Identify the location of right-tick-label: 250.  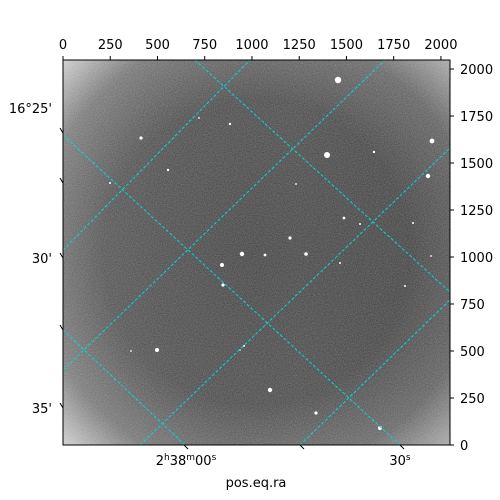
(472, 399).